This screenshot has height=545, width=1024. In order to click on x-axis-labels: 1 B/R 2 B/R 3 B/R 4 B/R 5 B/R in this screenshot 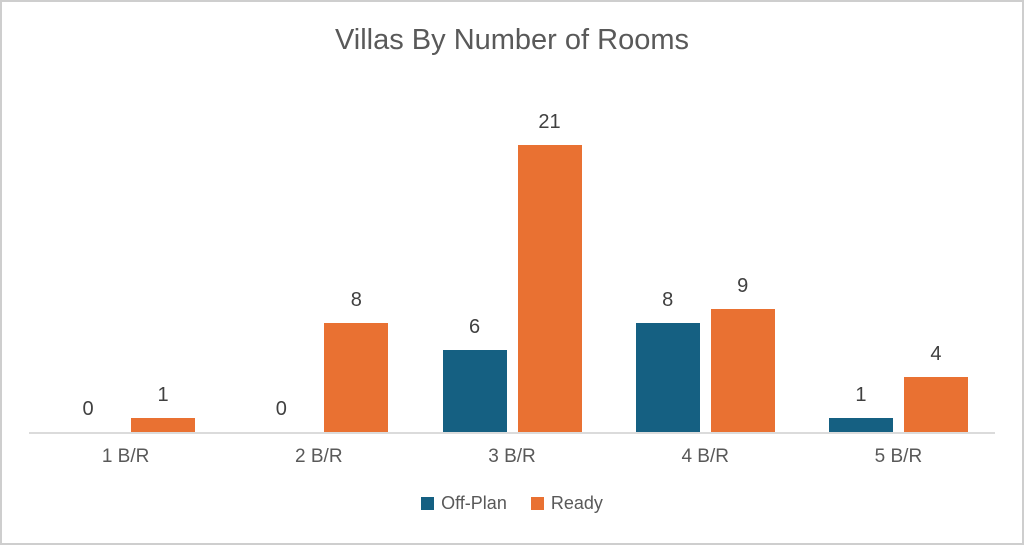, I will do `click(512, 457)`.